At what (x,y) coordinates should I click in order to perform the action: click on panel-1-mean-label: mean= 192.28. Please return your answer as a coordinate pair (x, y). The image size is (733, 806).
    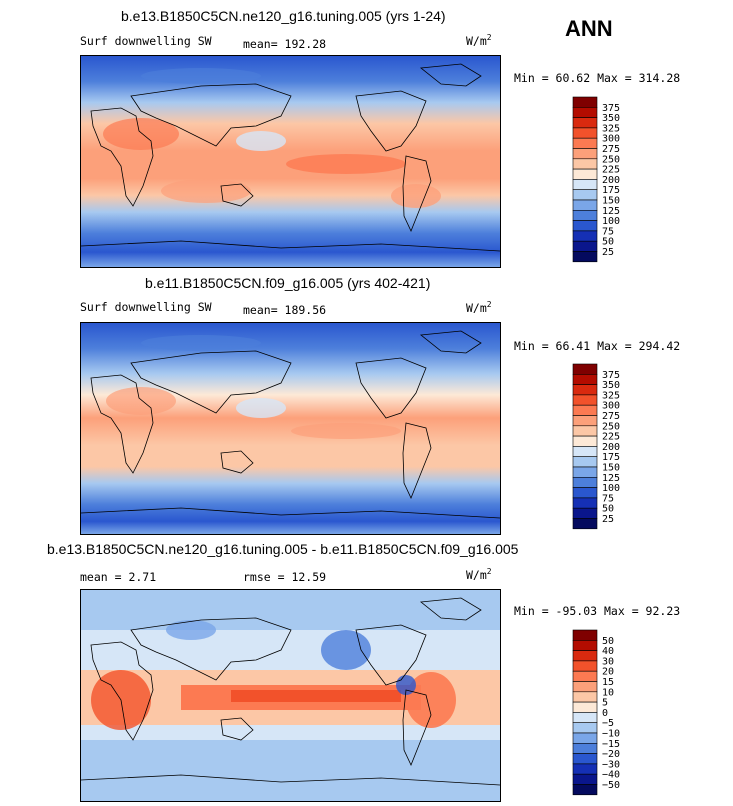
    Looking at the image, I should click on (285, 44).